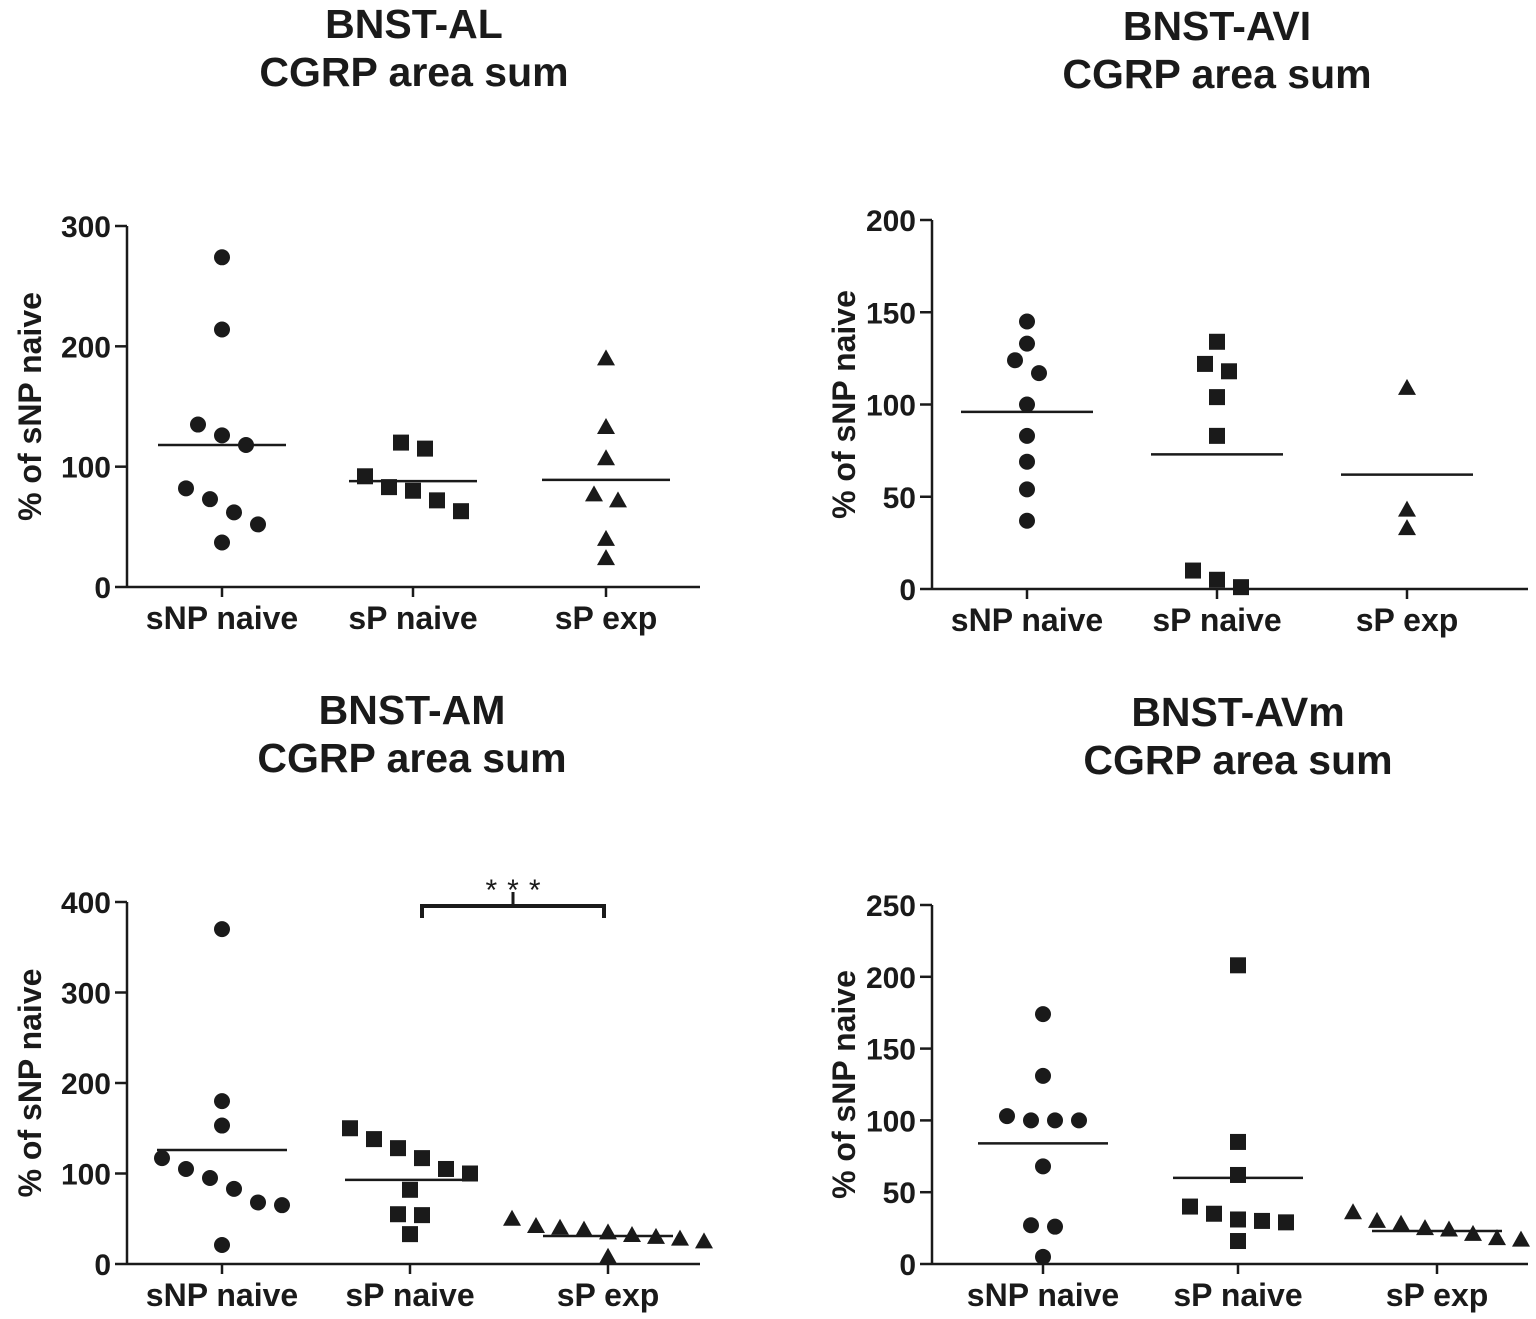 This screenshot has height=1319, width=1536. I want to click on title-line1: BNST-AVm, so click(1238, 712).